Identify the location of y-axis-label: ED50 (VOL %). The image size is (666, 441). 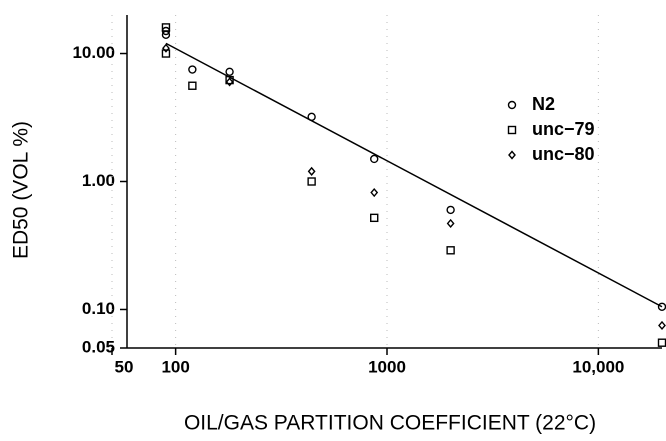
(21, 190).